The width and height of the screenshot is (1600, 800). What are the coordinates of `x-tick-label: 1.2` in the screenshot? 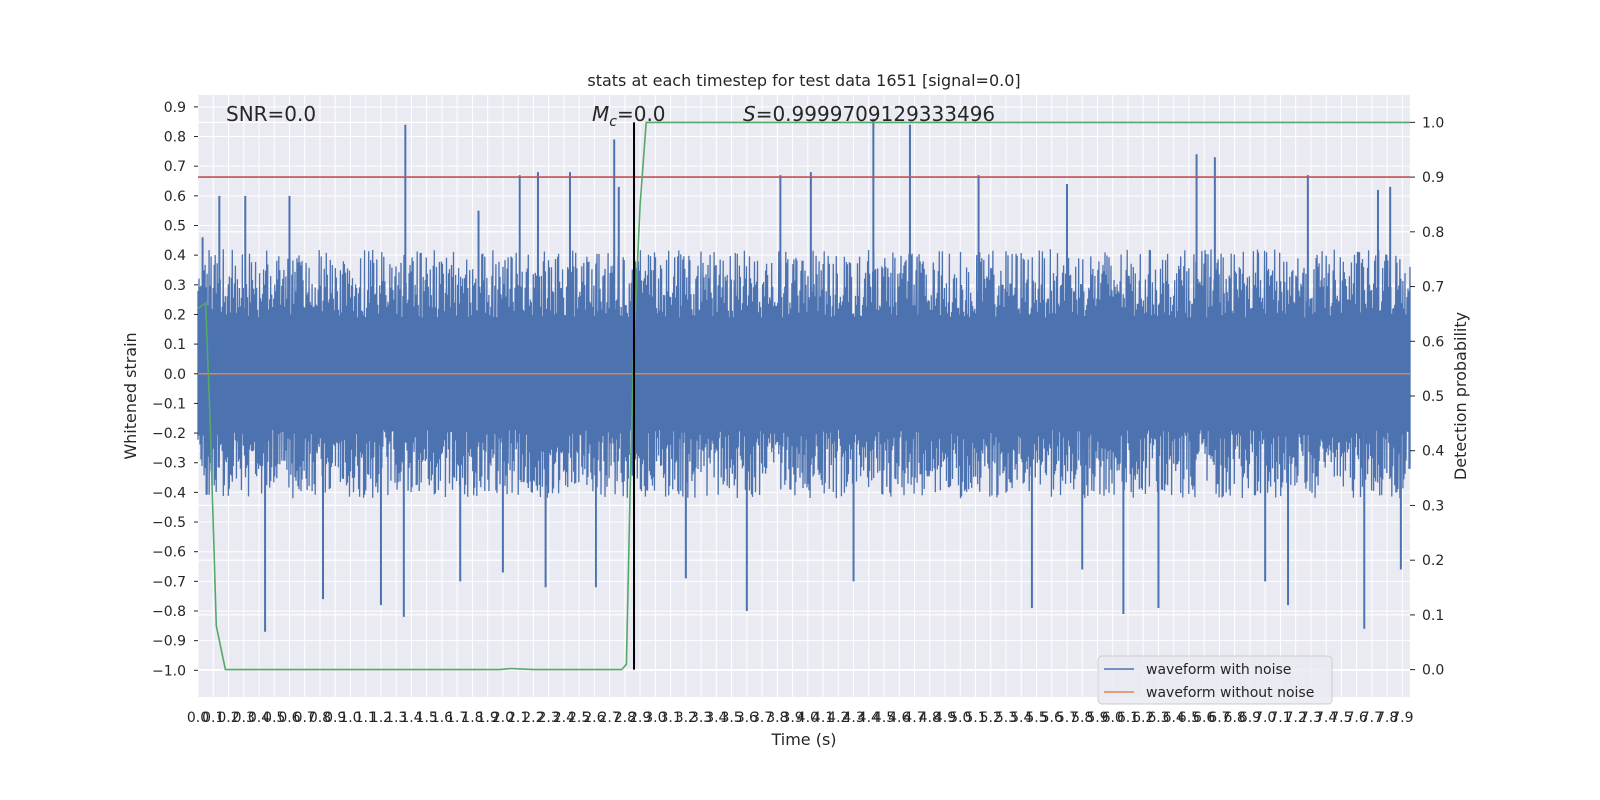 It's located at (381, 718).